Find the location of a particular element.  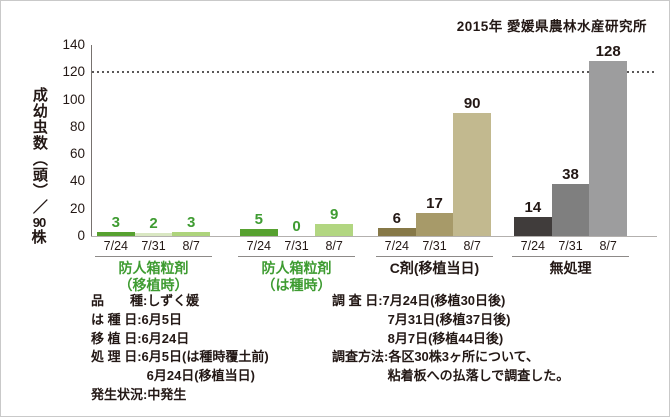

bar-value-label: 9 is located at coordinates (334, 214).